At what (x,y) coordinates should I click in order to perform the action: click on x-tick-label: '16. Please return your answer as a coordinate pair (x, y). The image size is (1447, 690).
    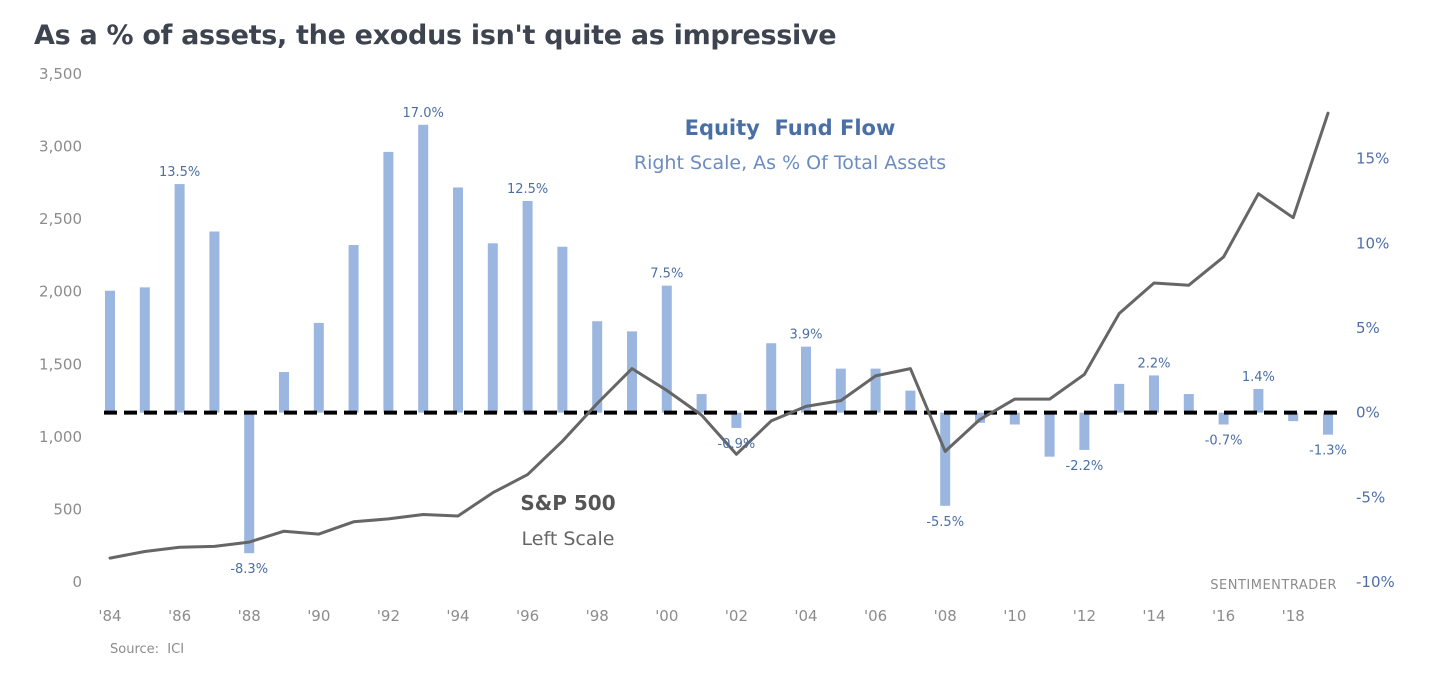
    Looking at the image, I should click on (1223, 616).